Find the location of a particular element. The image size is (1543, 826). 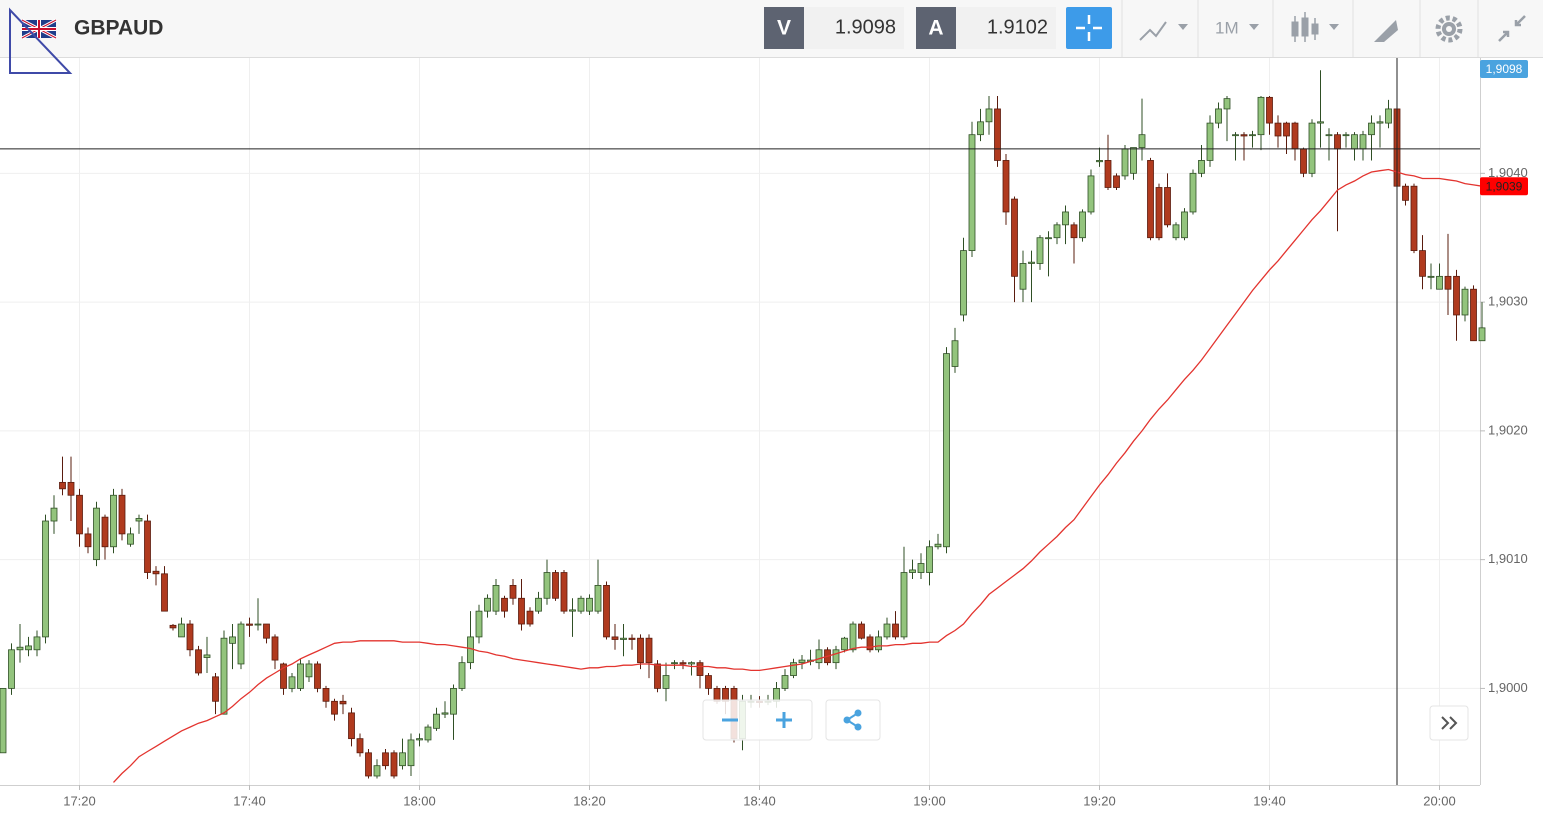

settings-button is located at coordinates (1449, 29).